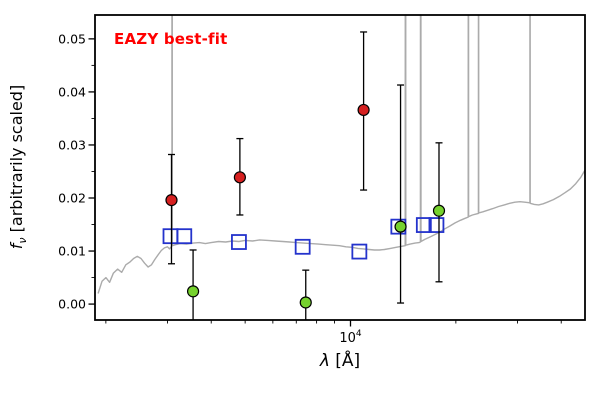 Image resolution: width=600 pixels, height=400 pixels. What do you see at coordinates (72, 197) in the screenshot?
I see `y-tick-label: 0.02` at bounding box center [72, 197].